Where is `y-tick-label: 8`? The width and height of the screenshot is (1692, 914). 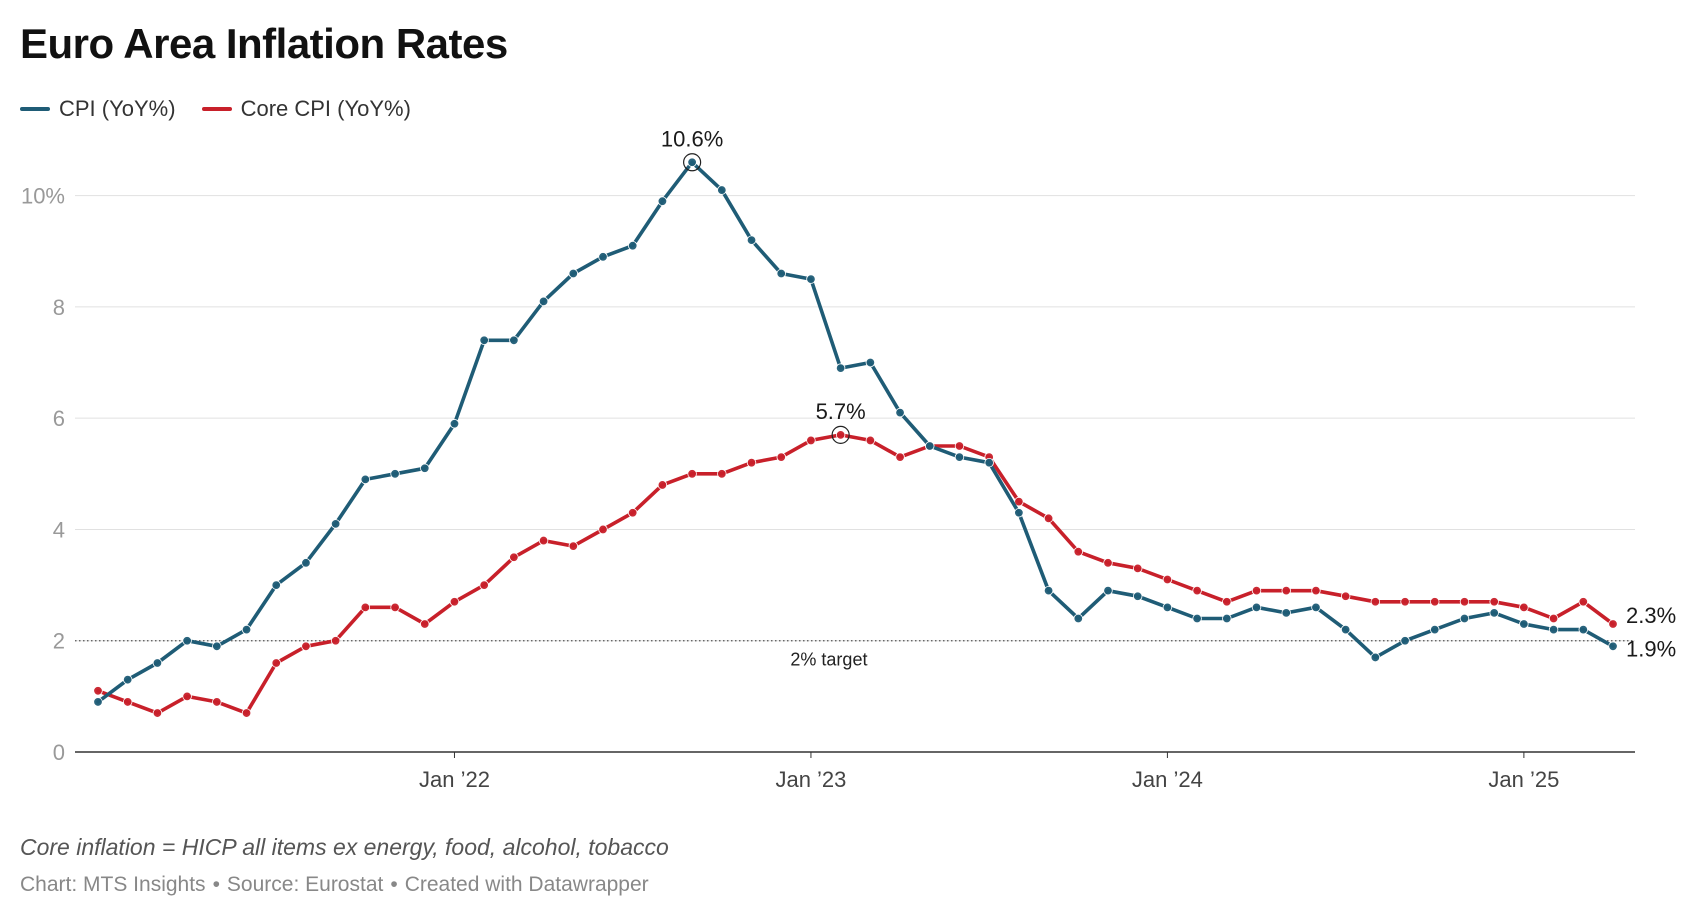 y-tick-label: 8 is located at coordinates (59, 307).